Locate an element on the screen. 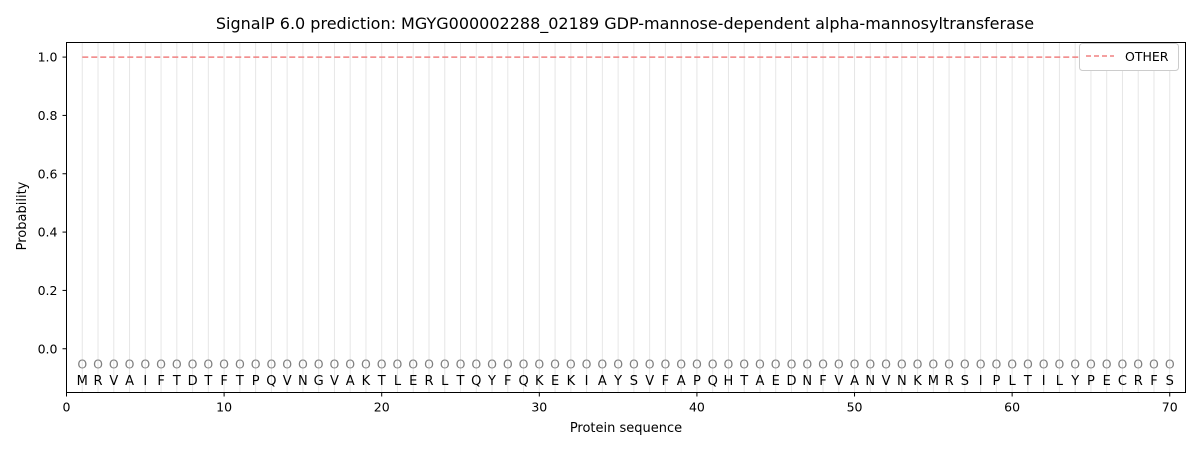 The width and height of the screenshot is (1200, 450). x-axis-label: Protein sequence is located at coordinates (626, 428).